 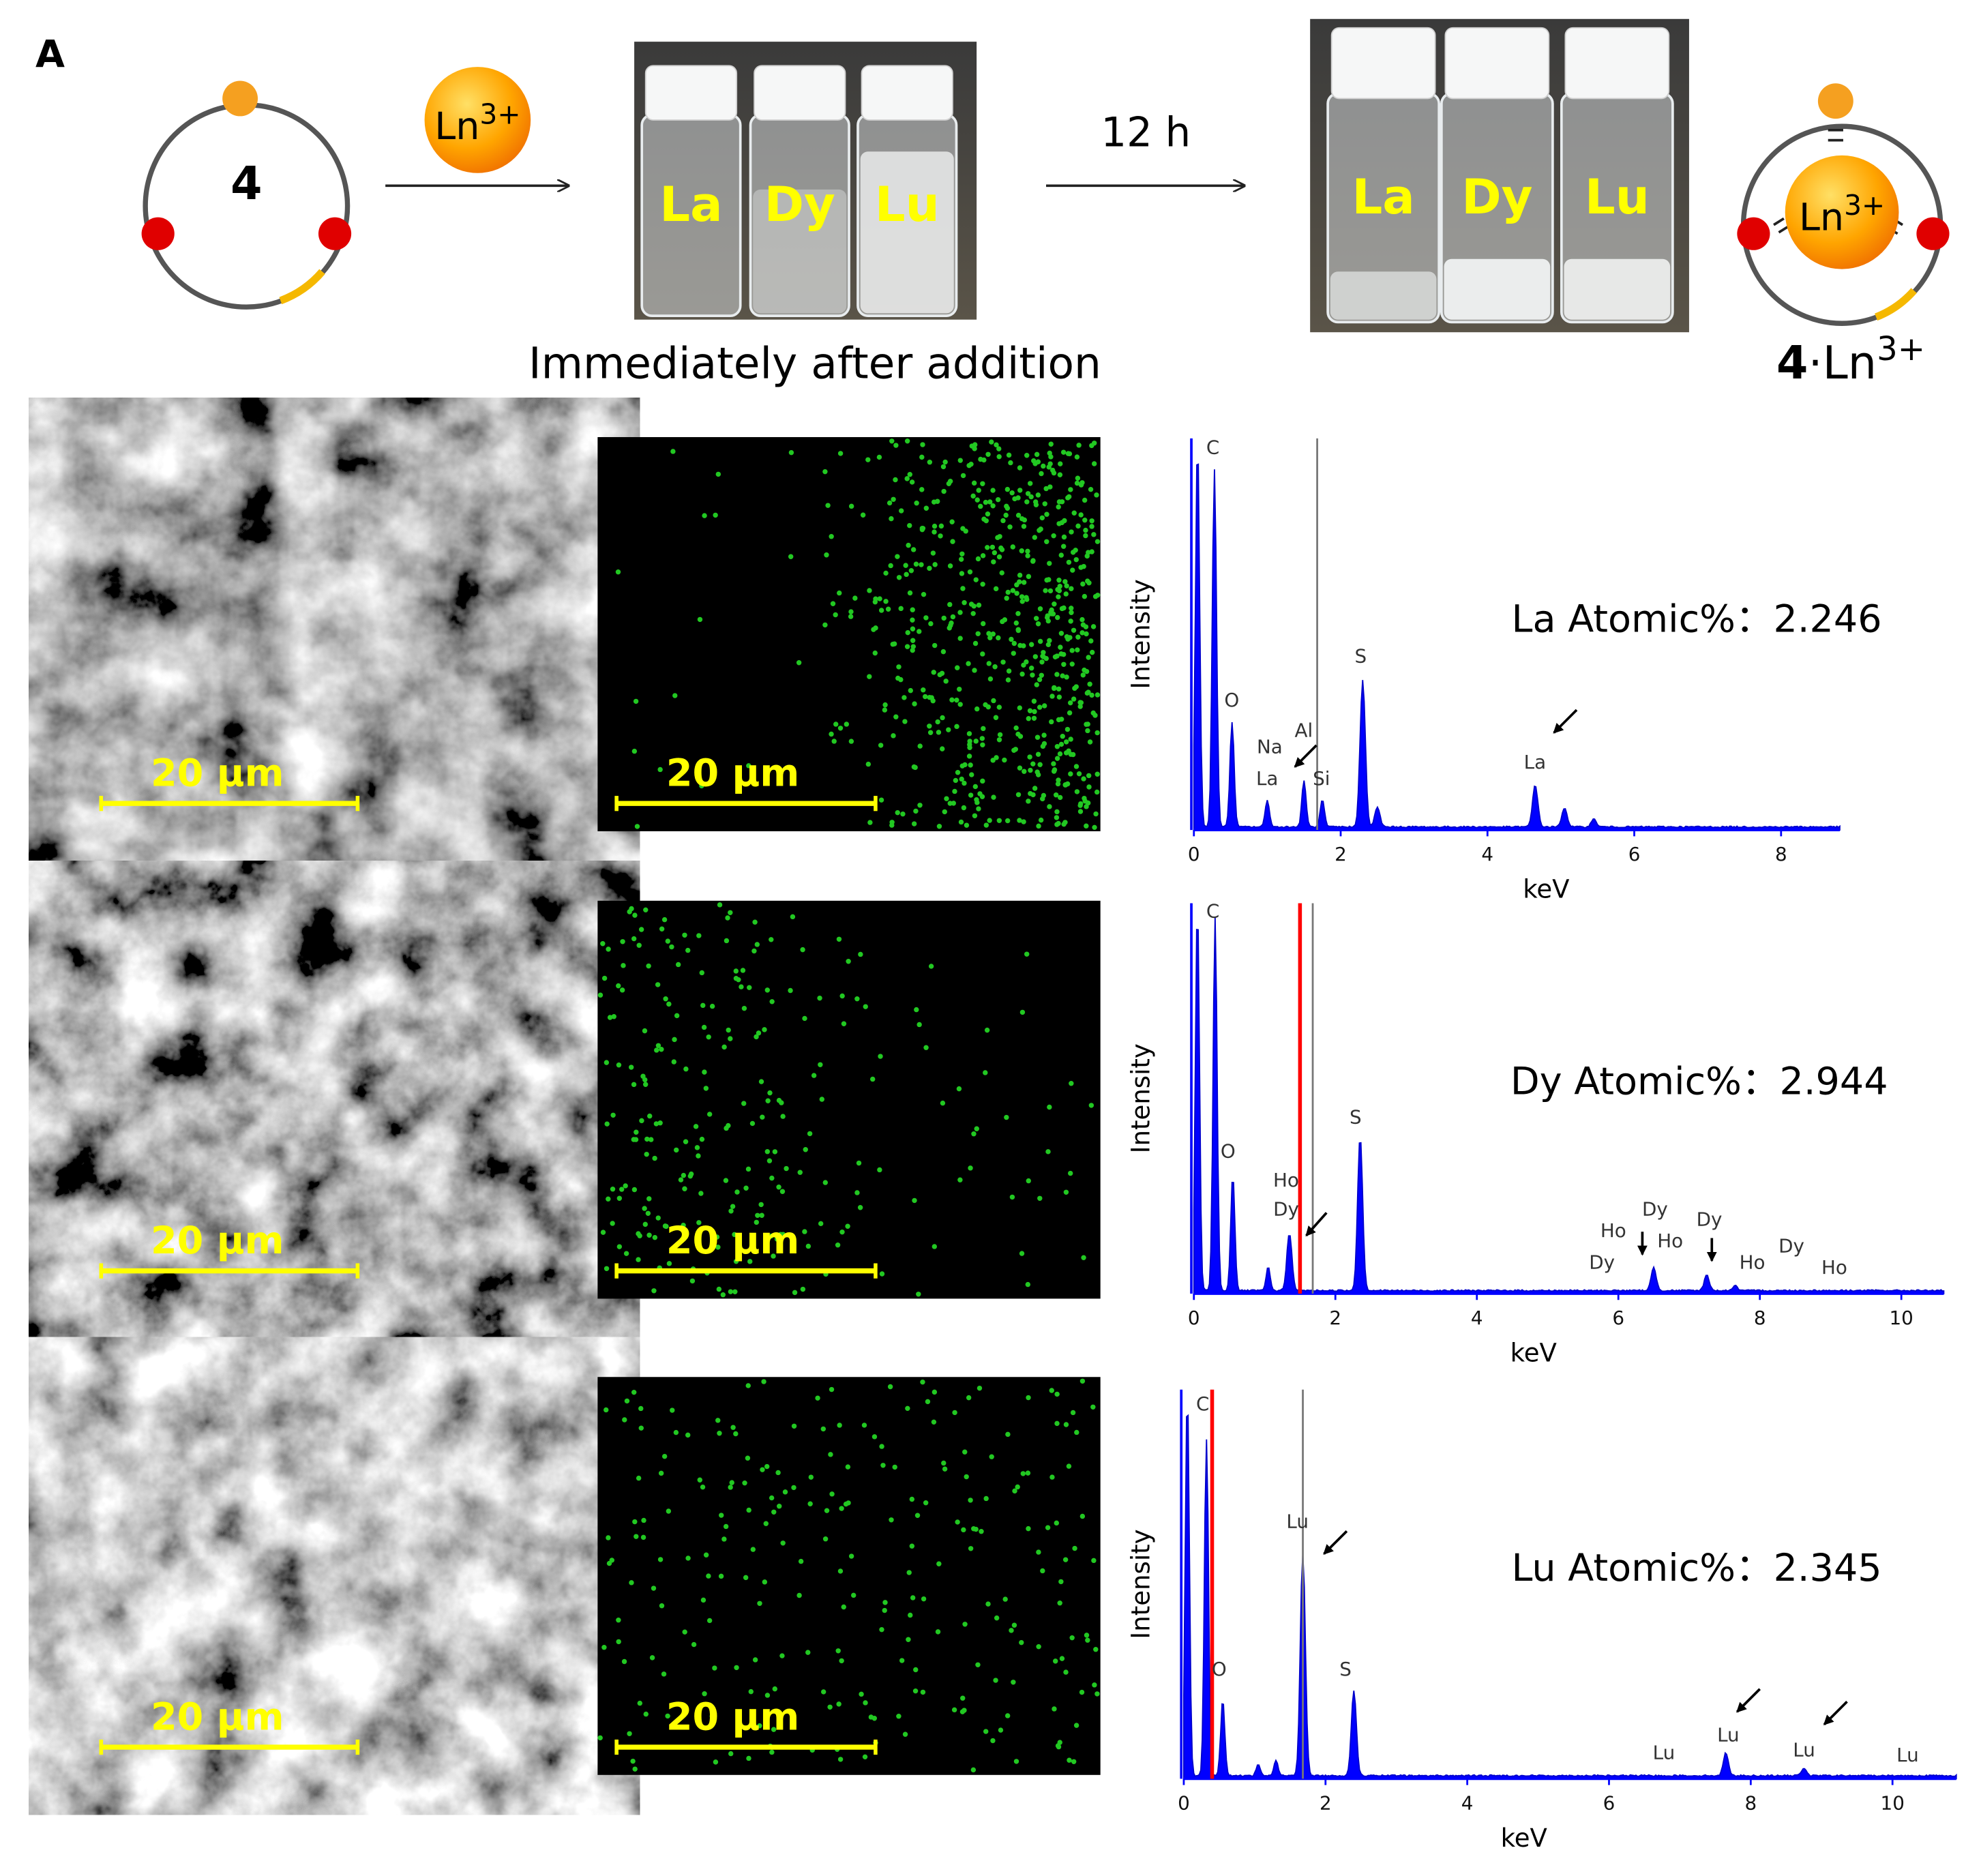 What do you see at coordinates (477, 120) in the screenshot?
I see `ion-ball` at bounding box center [477, 120].